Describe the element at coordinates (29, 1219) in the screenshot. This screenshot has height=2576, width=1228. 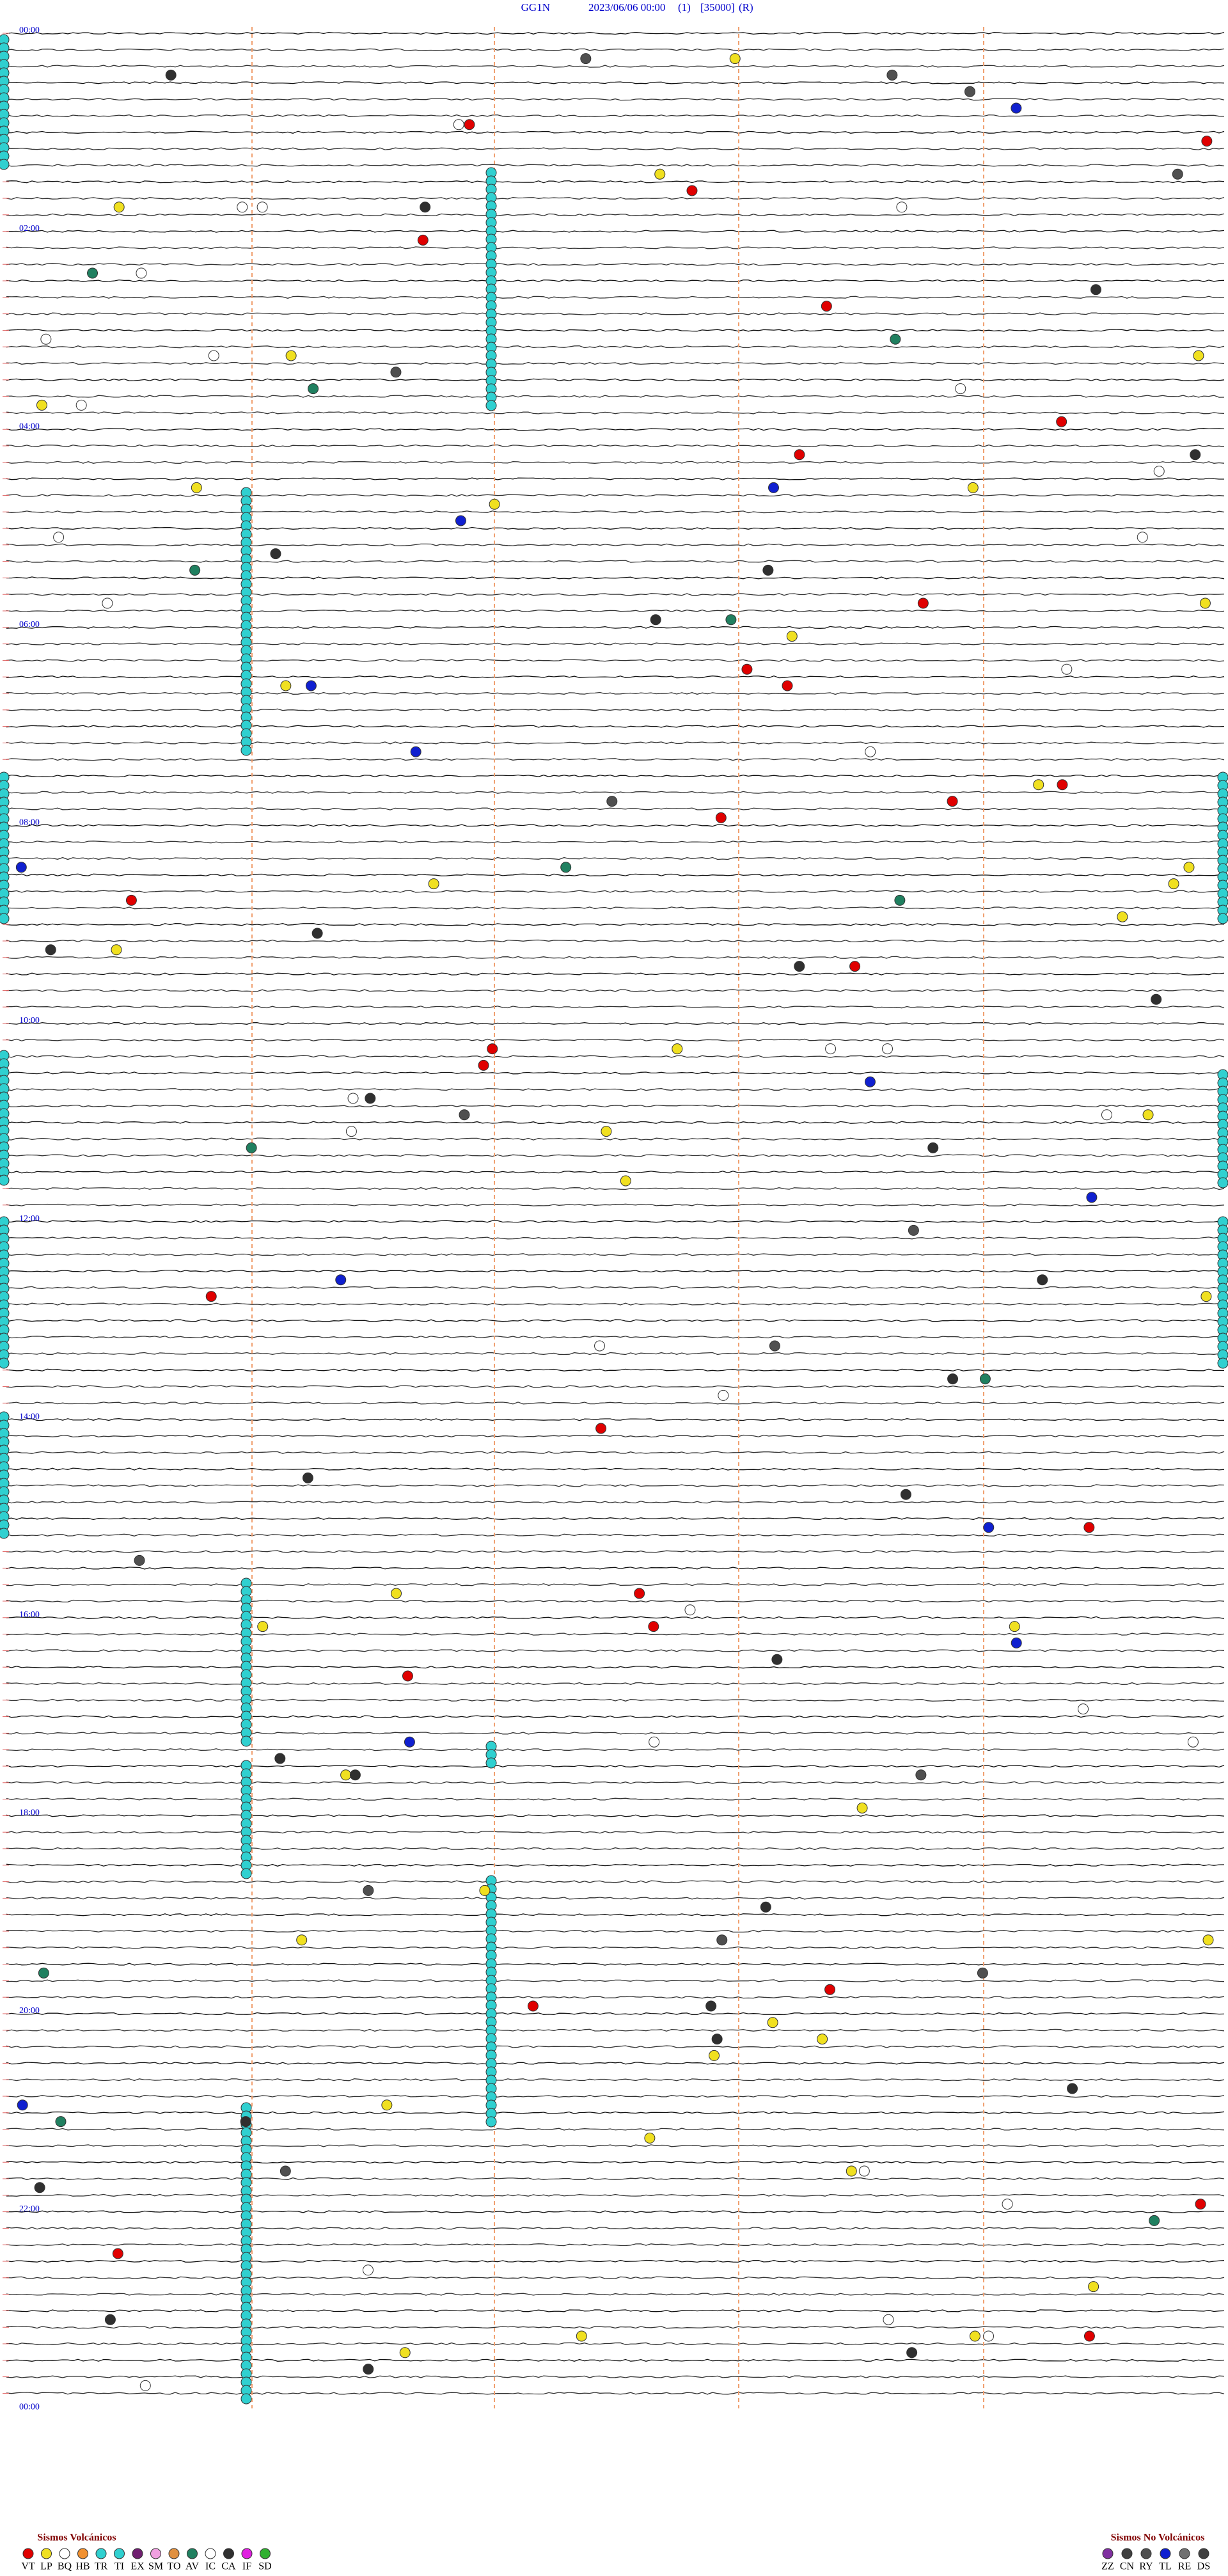
I see `time-label: 12:00` at that location.